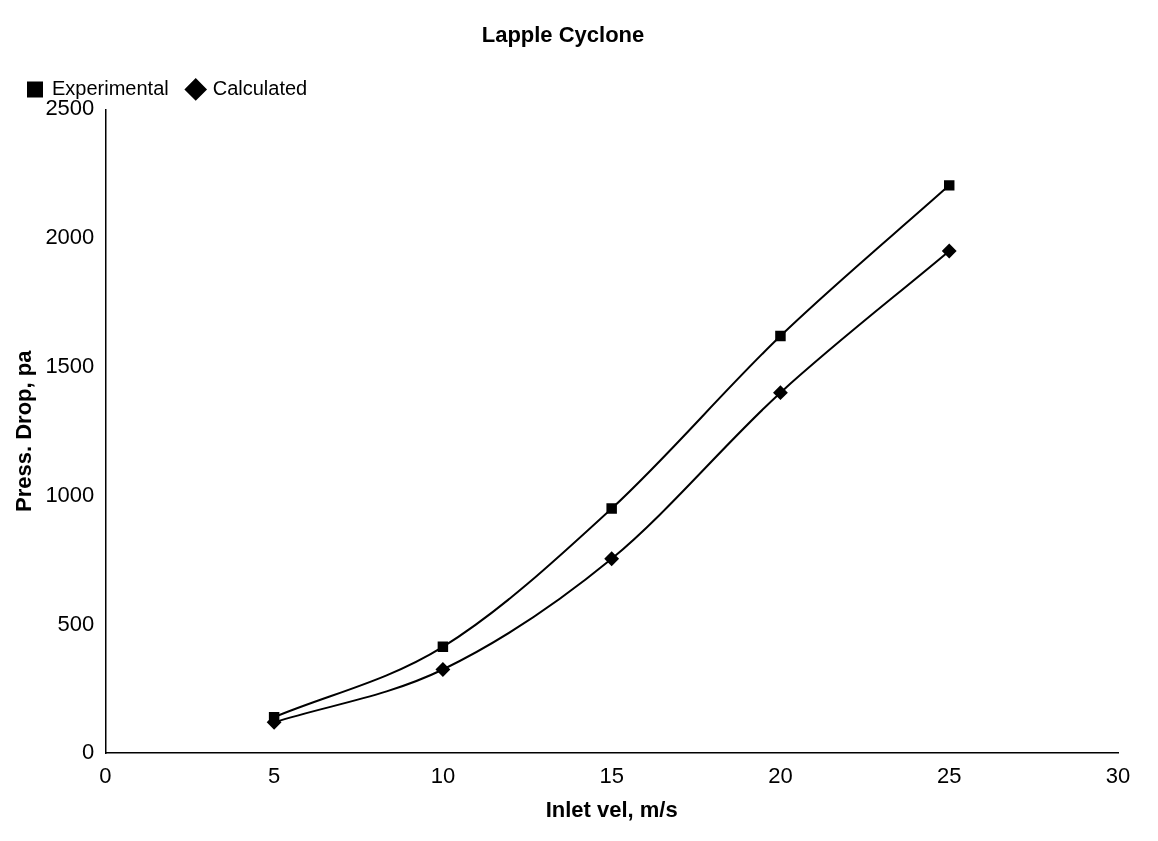 This screenshot has height=841, width=1158. Describe the element at coordinates (949, 776) in the screenshot. I see `x-tick-label: 25` at that location.